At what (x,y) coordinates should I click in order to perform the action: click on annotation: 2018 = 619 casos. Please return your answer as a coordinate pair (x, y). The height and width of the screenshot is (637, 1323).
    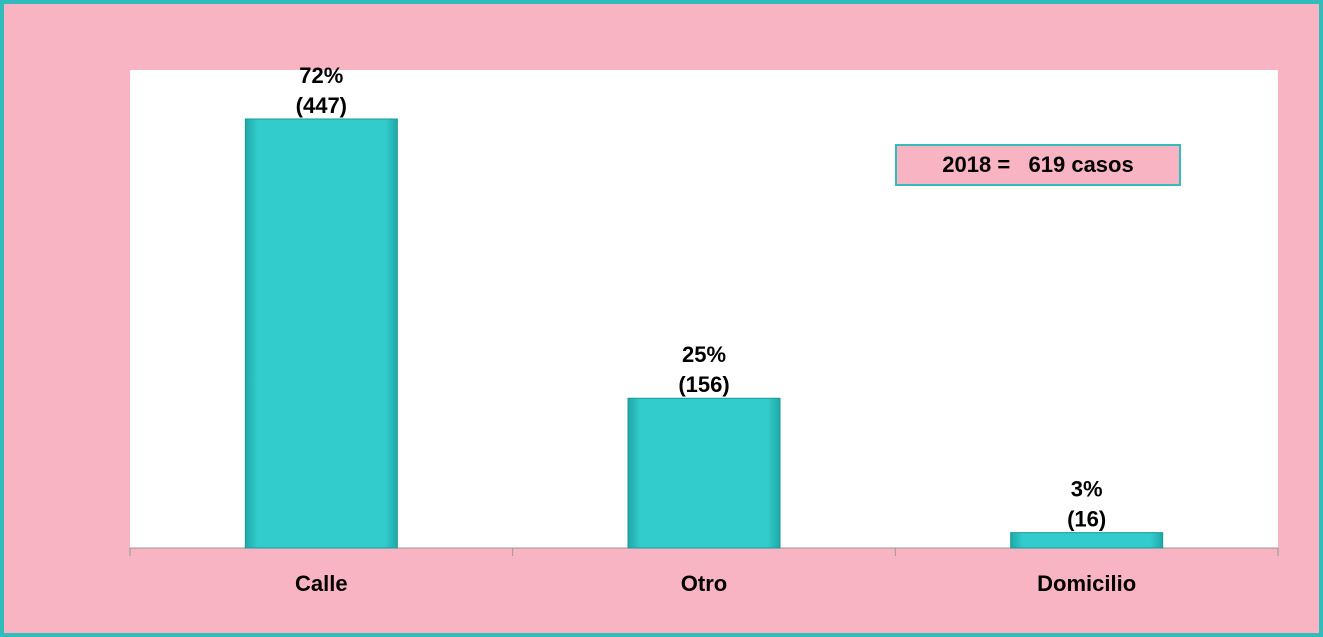
    Looking at the image, I should click on (1037, 164).